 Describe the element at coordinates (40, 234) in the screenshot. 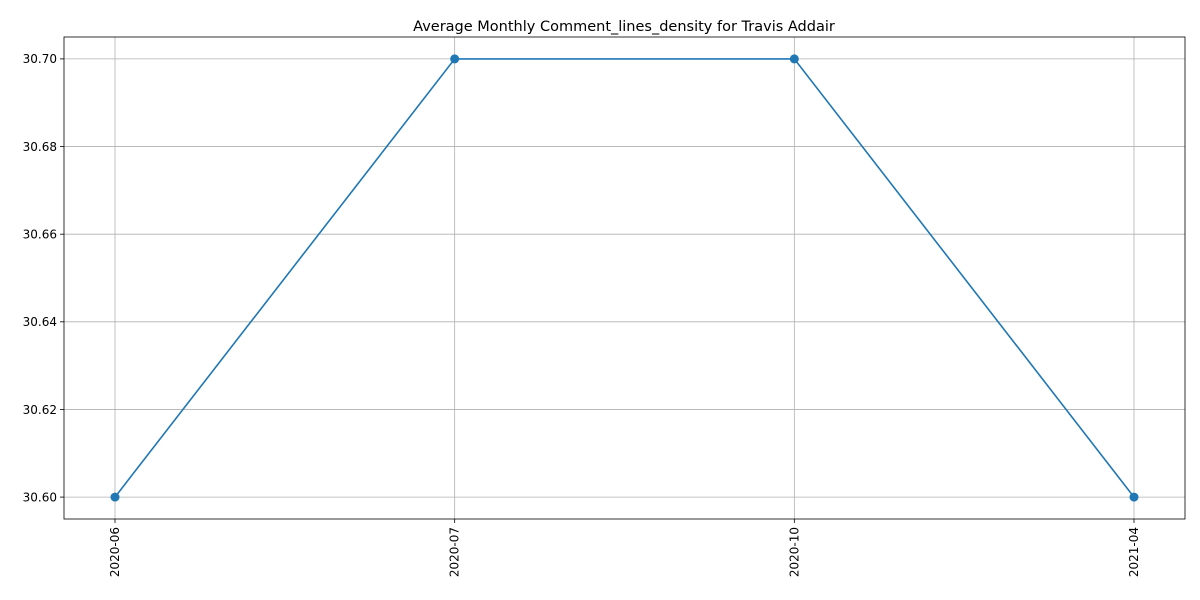

I see `y-tick-label: 30.66` at that location.